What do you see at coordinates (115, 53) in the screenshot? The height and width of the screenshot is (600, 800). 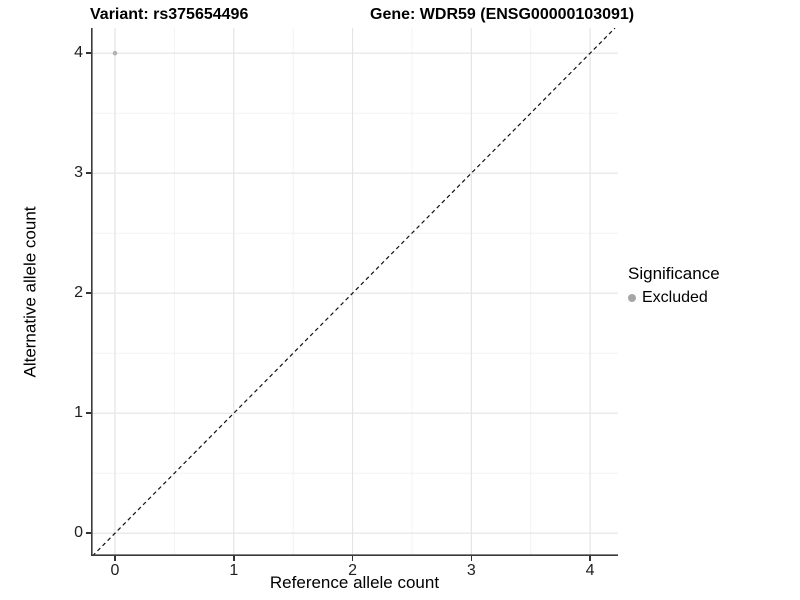 I see `data-point` at bounding box center [115, 53].